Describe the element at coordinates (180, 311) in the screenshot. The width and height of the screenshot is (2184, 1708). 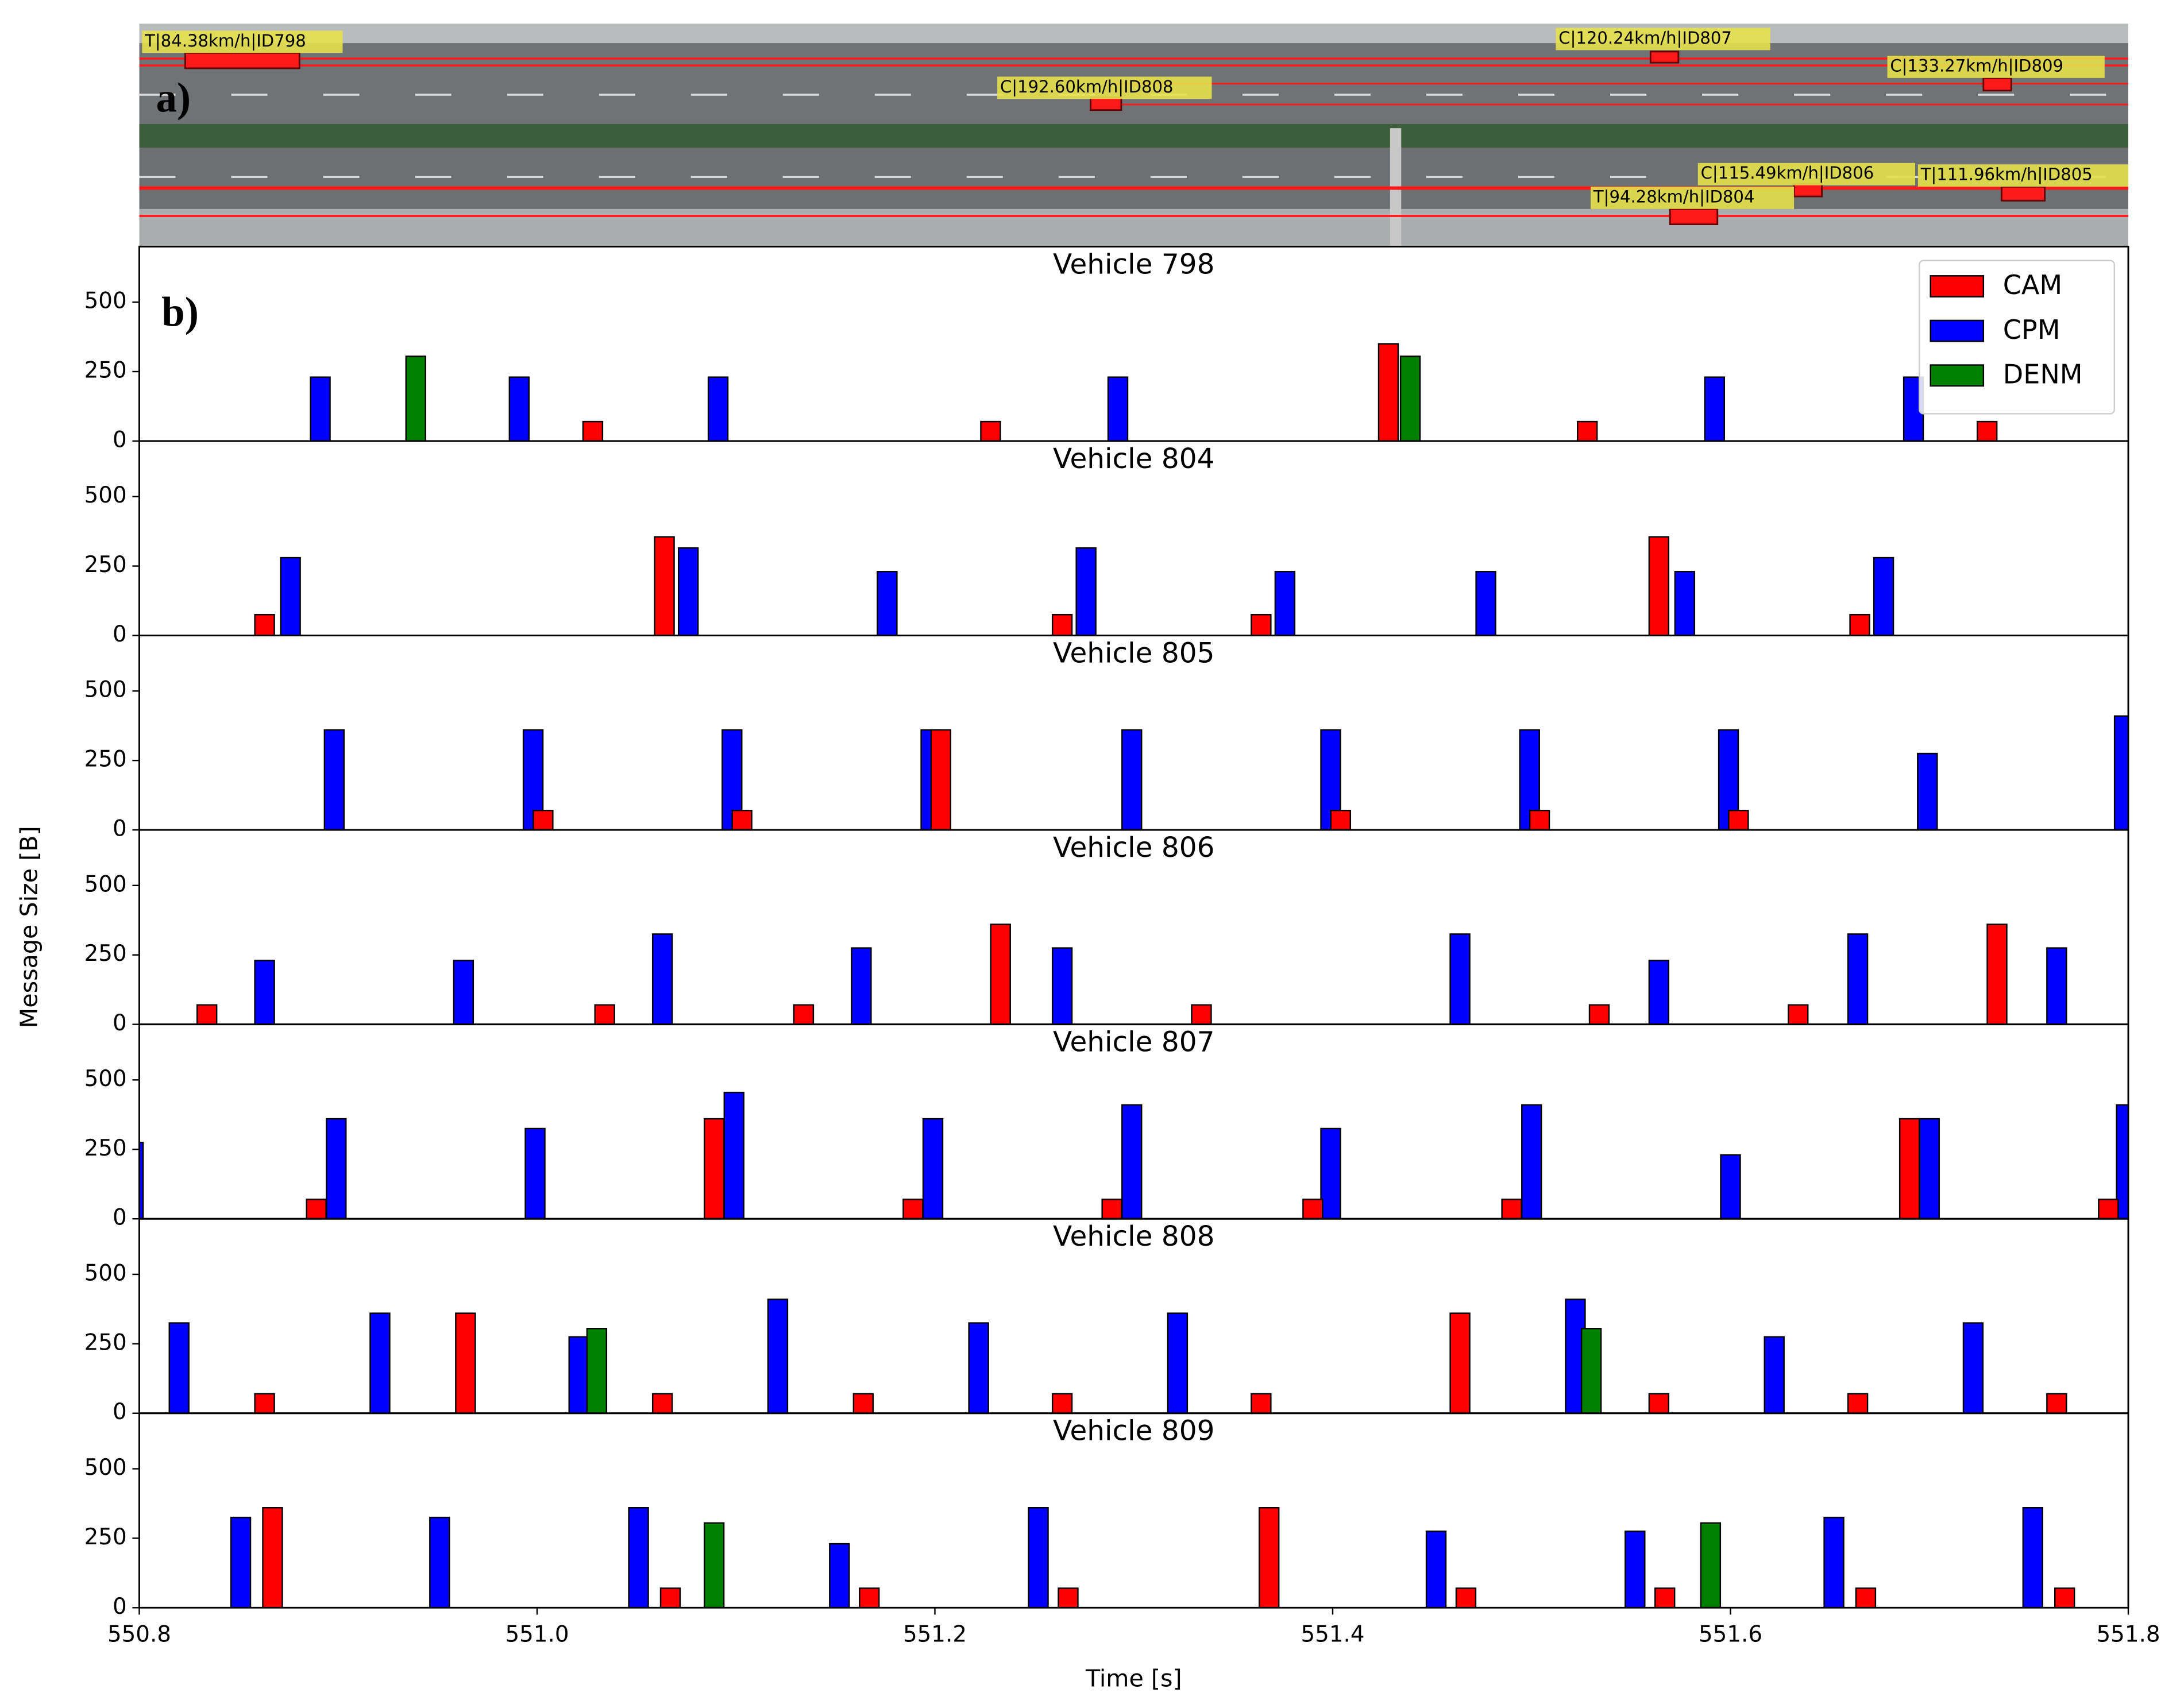
I see `panel-label: b)` at that location.